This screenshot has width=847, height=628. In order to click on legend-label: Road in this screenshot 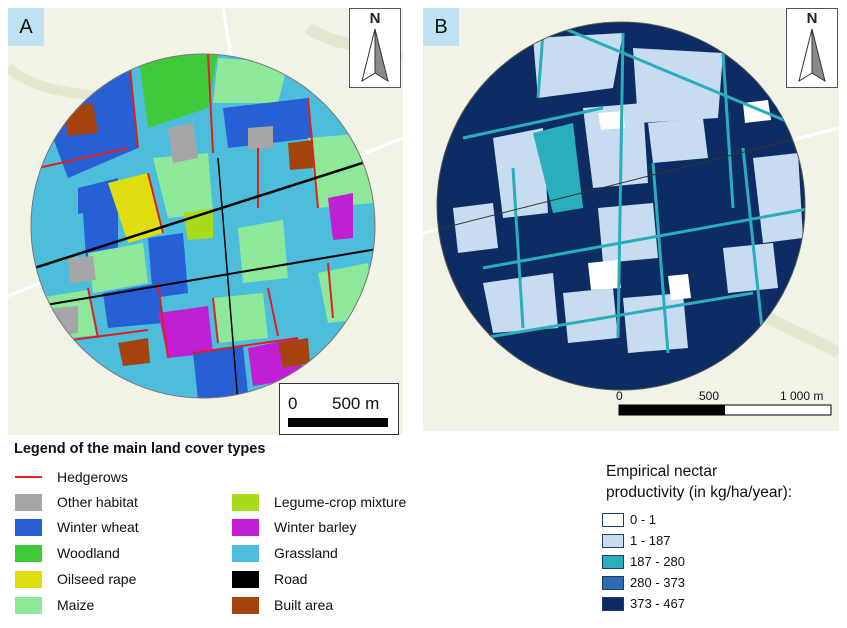, I will do `click(291, 579)`.